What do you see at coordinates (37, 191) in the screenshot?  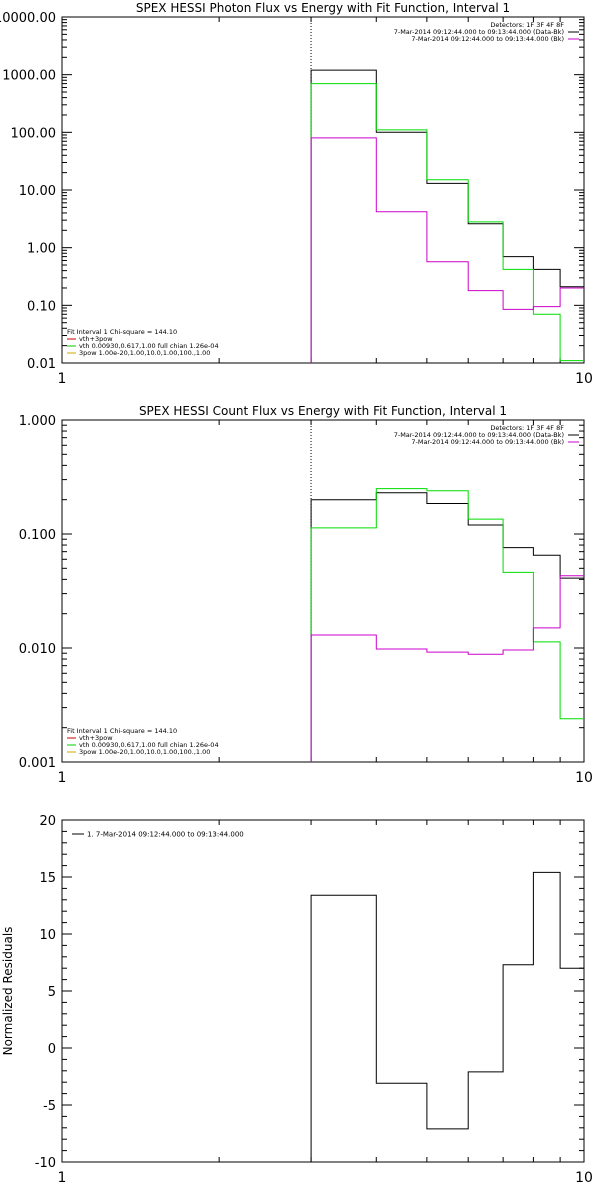 I see `y-tick-label: 10.00` at bounding box center [37, 191].